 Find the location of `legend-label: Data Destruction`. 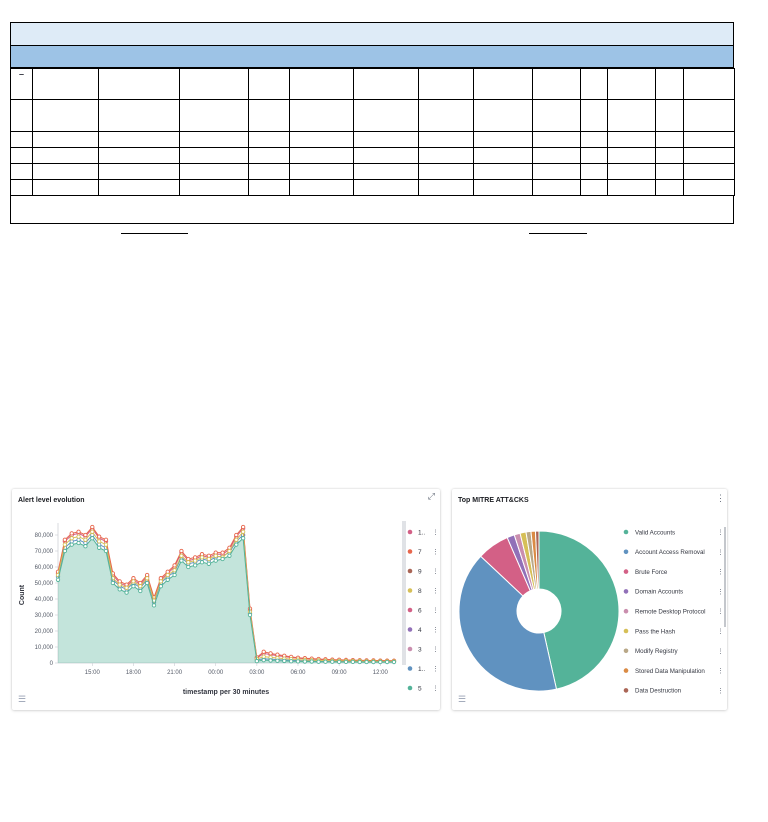

legend-label: Data Destruction is located at coordinates (658, 691).